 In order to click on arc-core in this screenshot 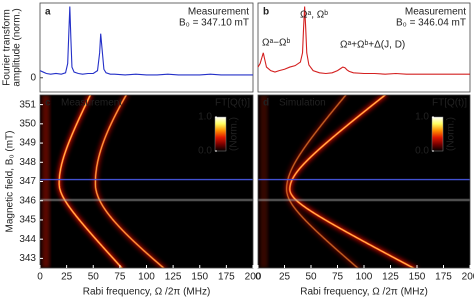, I will do `click(322, 181)`.